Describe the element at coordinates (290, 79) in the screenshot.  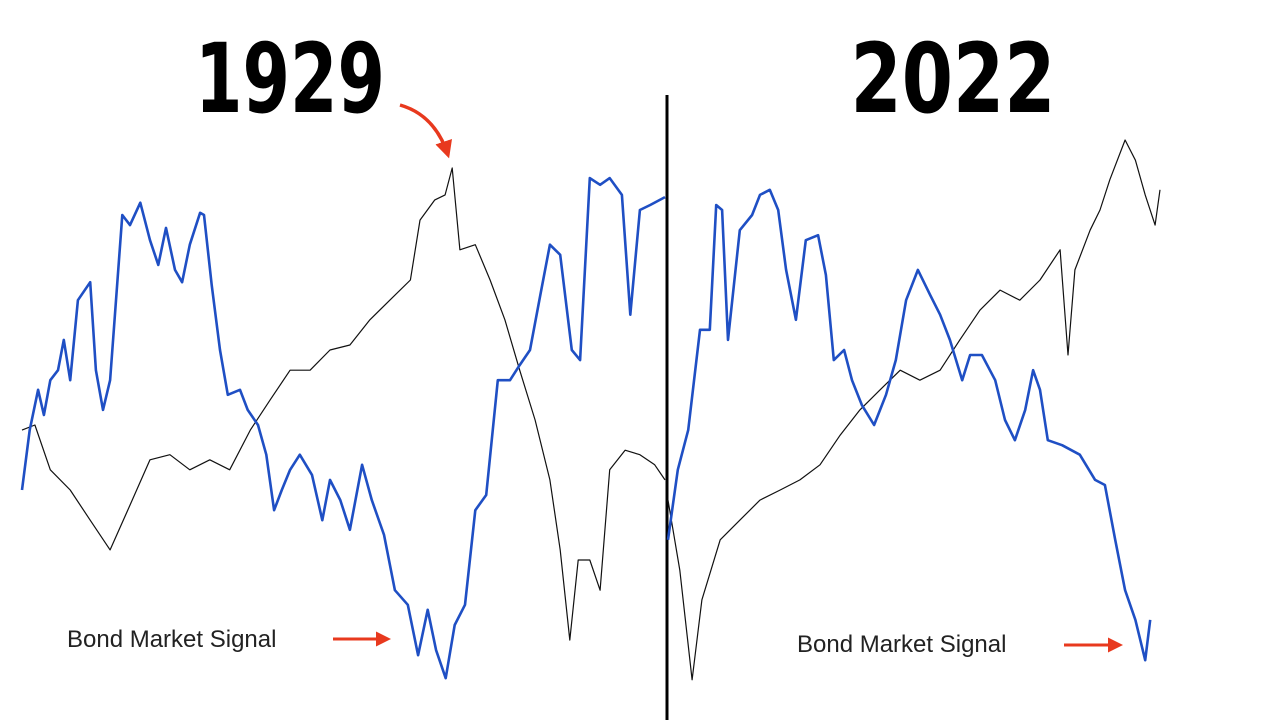
I see `chart-title: 1929` at that location.